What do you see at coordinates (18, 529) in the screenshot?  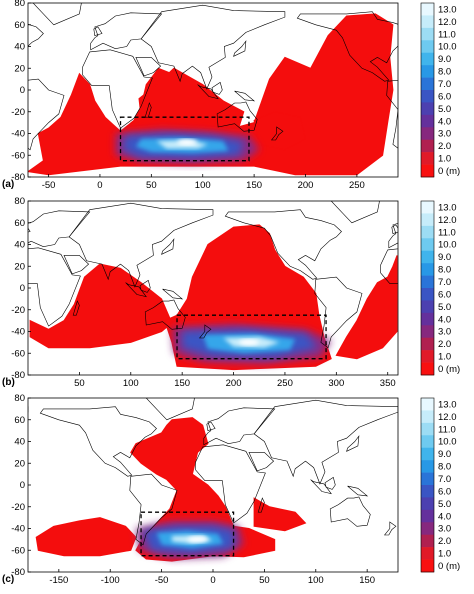 I see `y-tick-label: -40` at bounding box center [18, 529].